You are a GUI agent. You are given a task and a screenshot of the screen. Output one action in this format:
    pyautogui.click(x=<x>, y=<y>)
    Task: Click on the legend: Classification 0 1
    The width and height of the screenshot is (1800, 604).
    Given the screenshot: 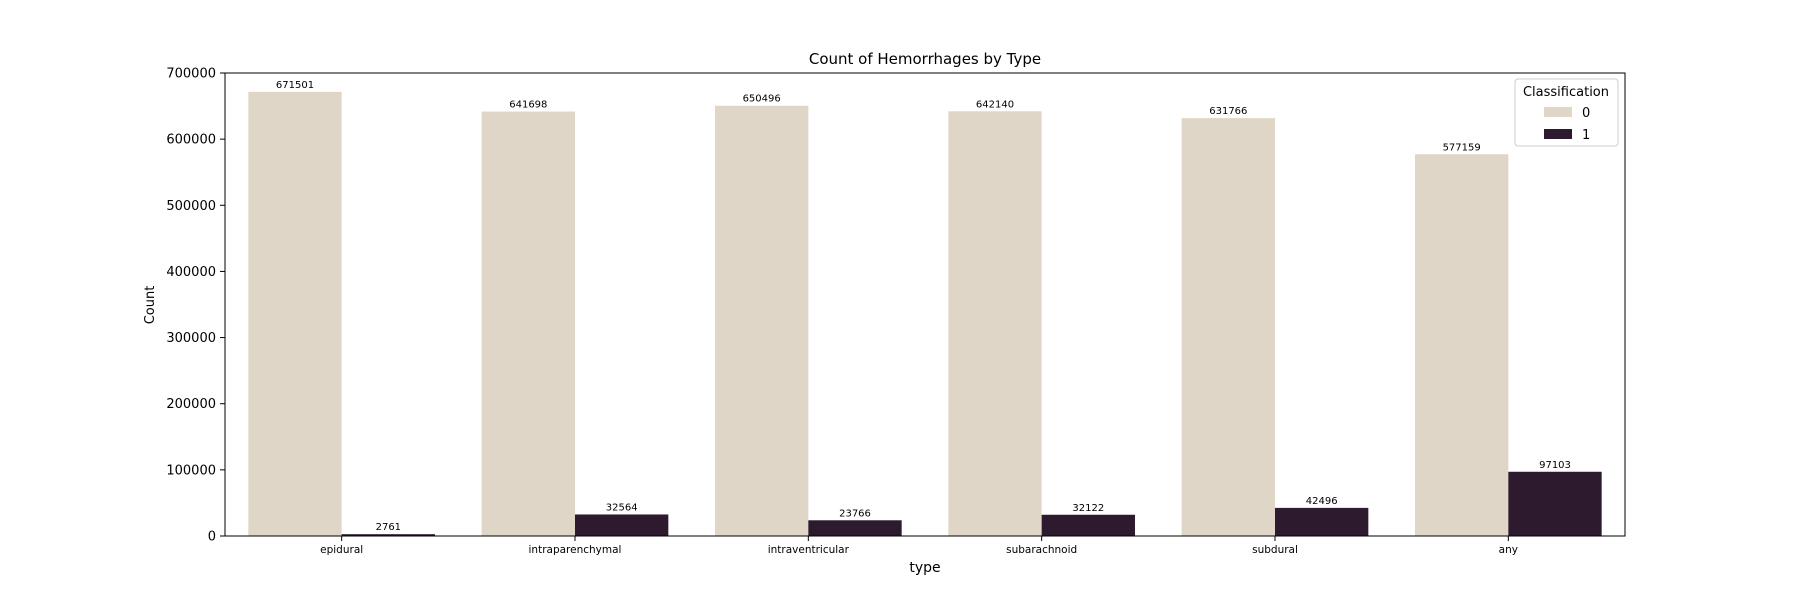 What is the action you would take?
    pyautogui.click(x=1566, y=112)
    